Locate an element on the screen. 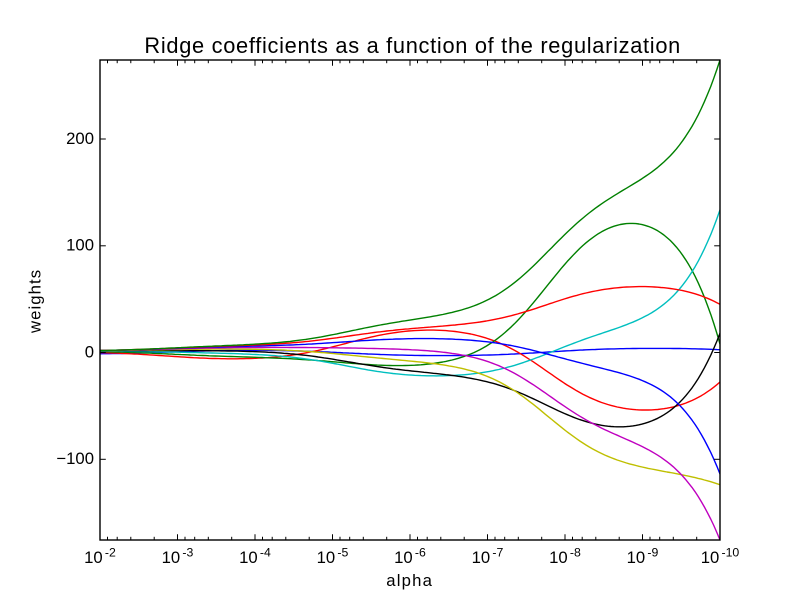  svg-text: −100 is located at coordinates (75, 458).